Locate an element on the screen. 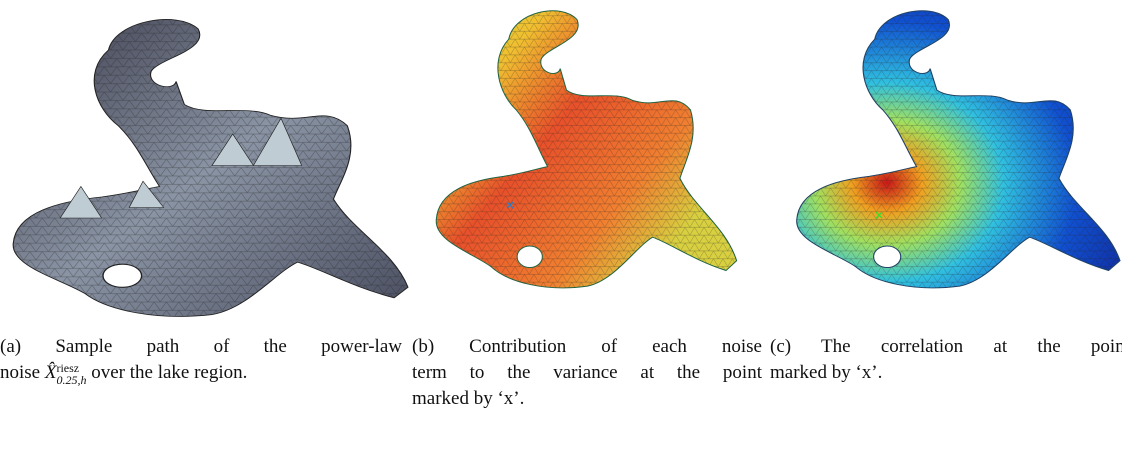 The width and height of the screenshot is (1122, 450). math-sub: 0.25,h is located at coordinates (71, 379).